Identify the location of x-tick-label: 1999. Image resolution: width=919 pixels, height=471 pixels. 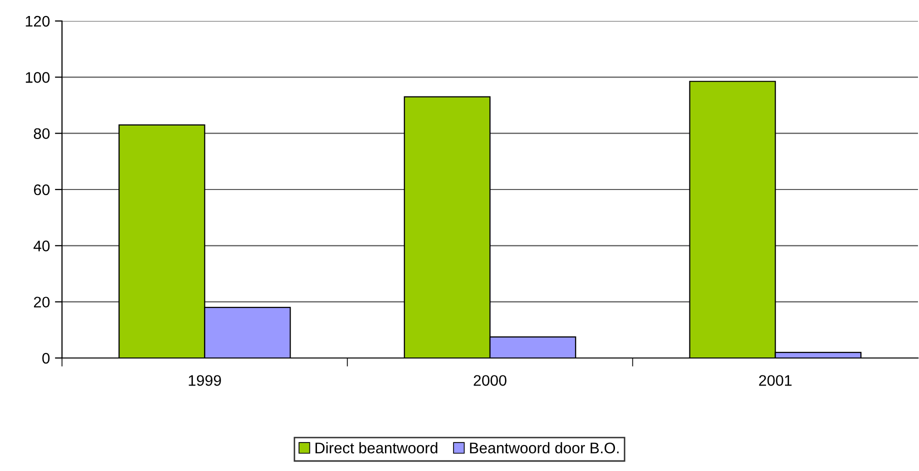
(204, 380).